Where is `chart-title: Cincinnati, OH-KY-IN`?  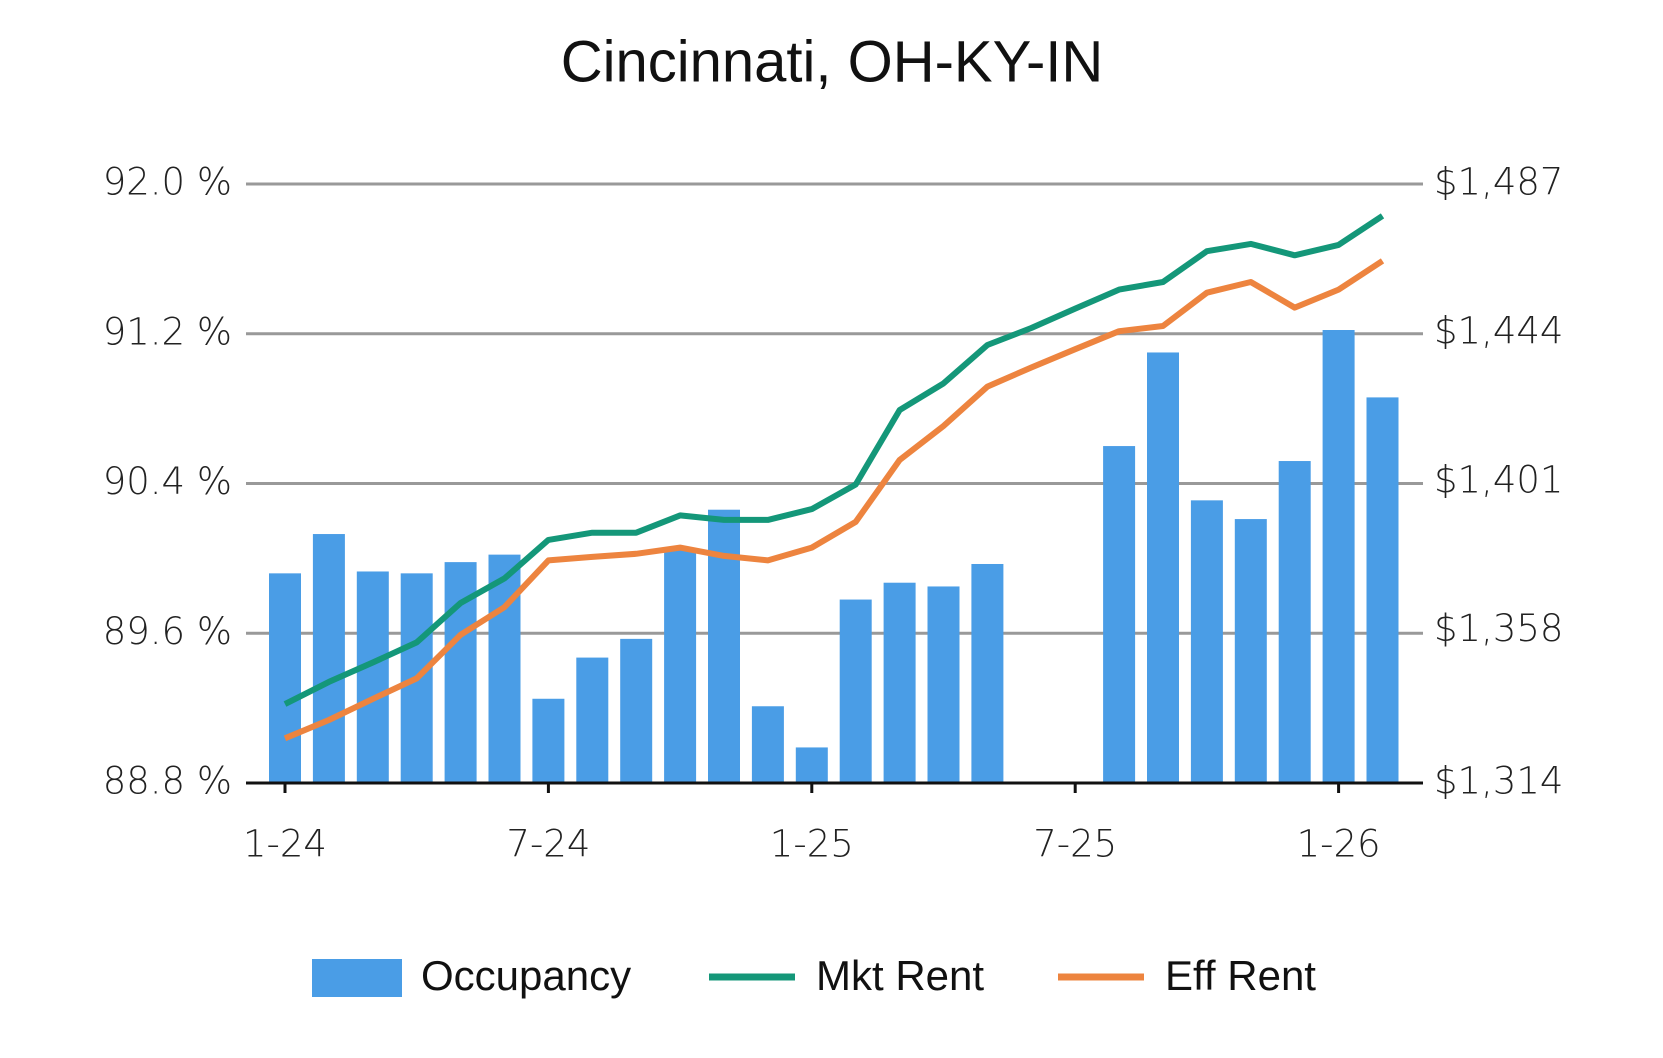
chart-title: Cincinnati, OH-KY-IN is located at coordinates (832, 61).